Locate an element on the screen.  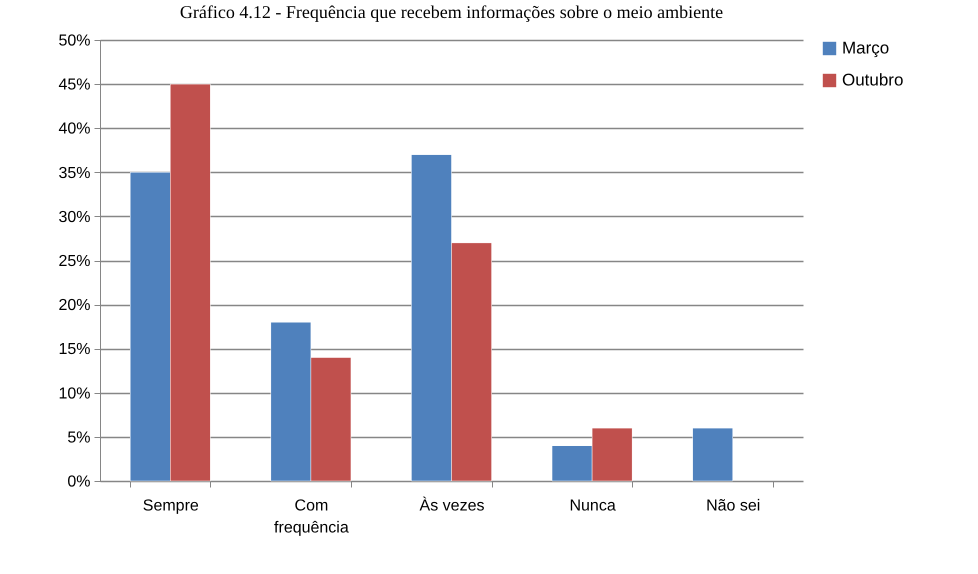
x-tick-label: Nunca is located at coordinates (592, 506).